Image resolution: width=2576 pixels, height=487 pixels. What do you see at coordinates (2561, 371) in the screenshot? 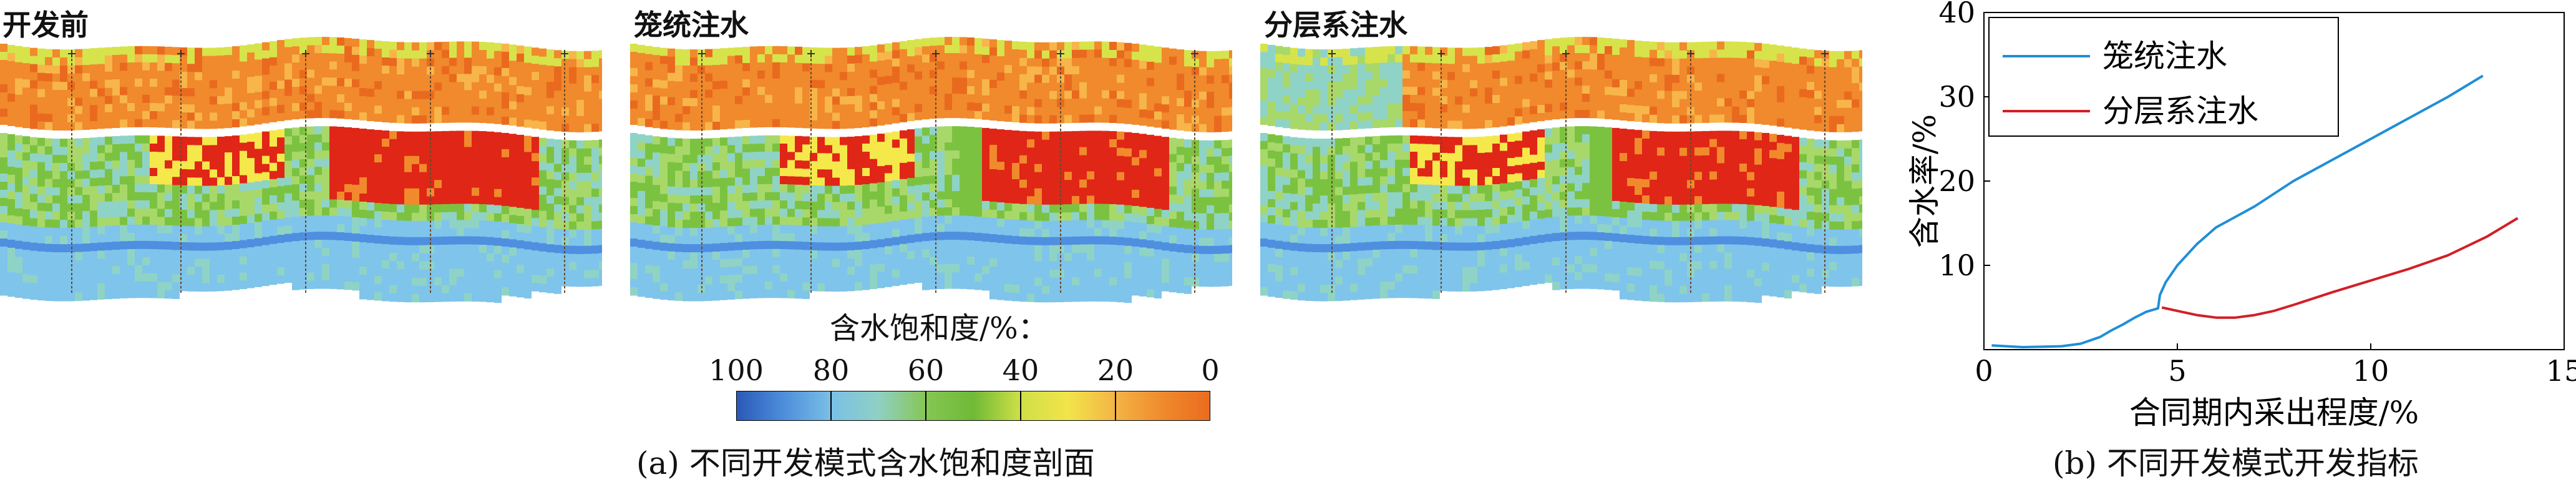
I see `x-tick-label: 15` at bounding box center [2561, 371].